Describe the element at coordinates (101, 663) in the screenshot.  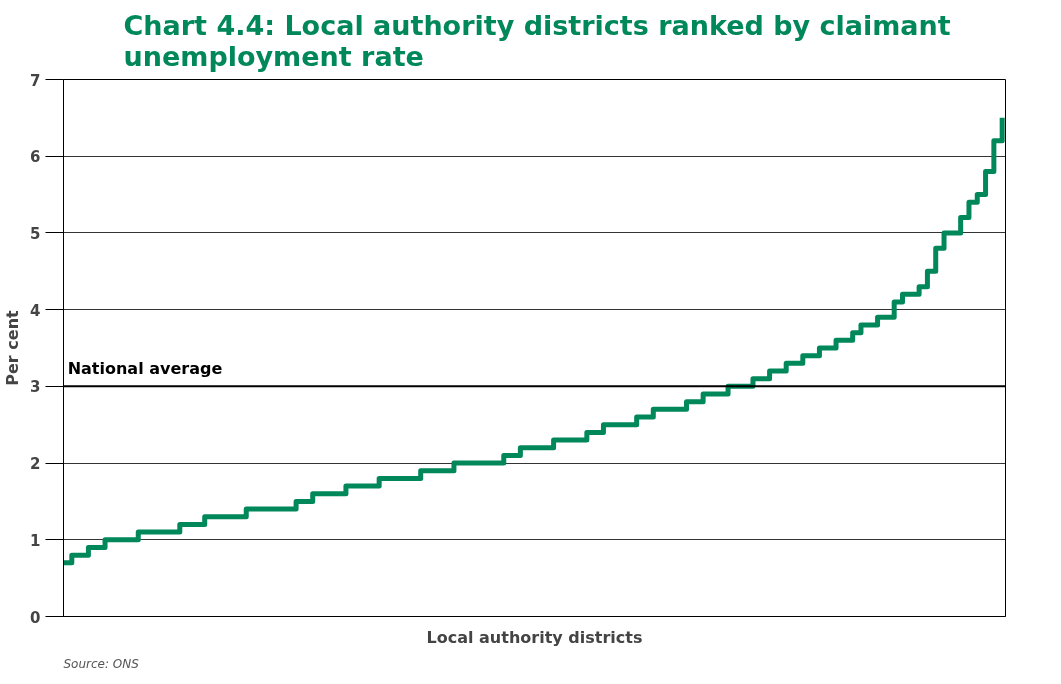
I see `source-note: Source: ONS` at that location.